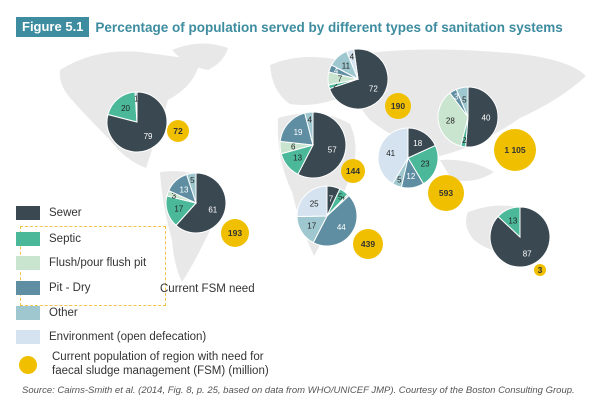 The height and width of the screenshot is (416, 590). What do you see at coordinates (336, 71) in the screenshot?
I see `slice-label-pit: 4` at bounding box center [336, 71].